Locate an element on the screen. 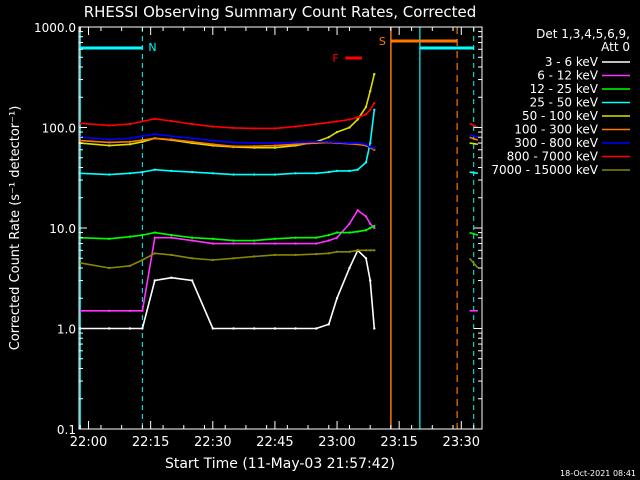  night-label: N is located at coordinates (152, 47).